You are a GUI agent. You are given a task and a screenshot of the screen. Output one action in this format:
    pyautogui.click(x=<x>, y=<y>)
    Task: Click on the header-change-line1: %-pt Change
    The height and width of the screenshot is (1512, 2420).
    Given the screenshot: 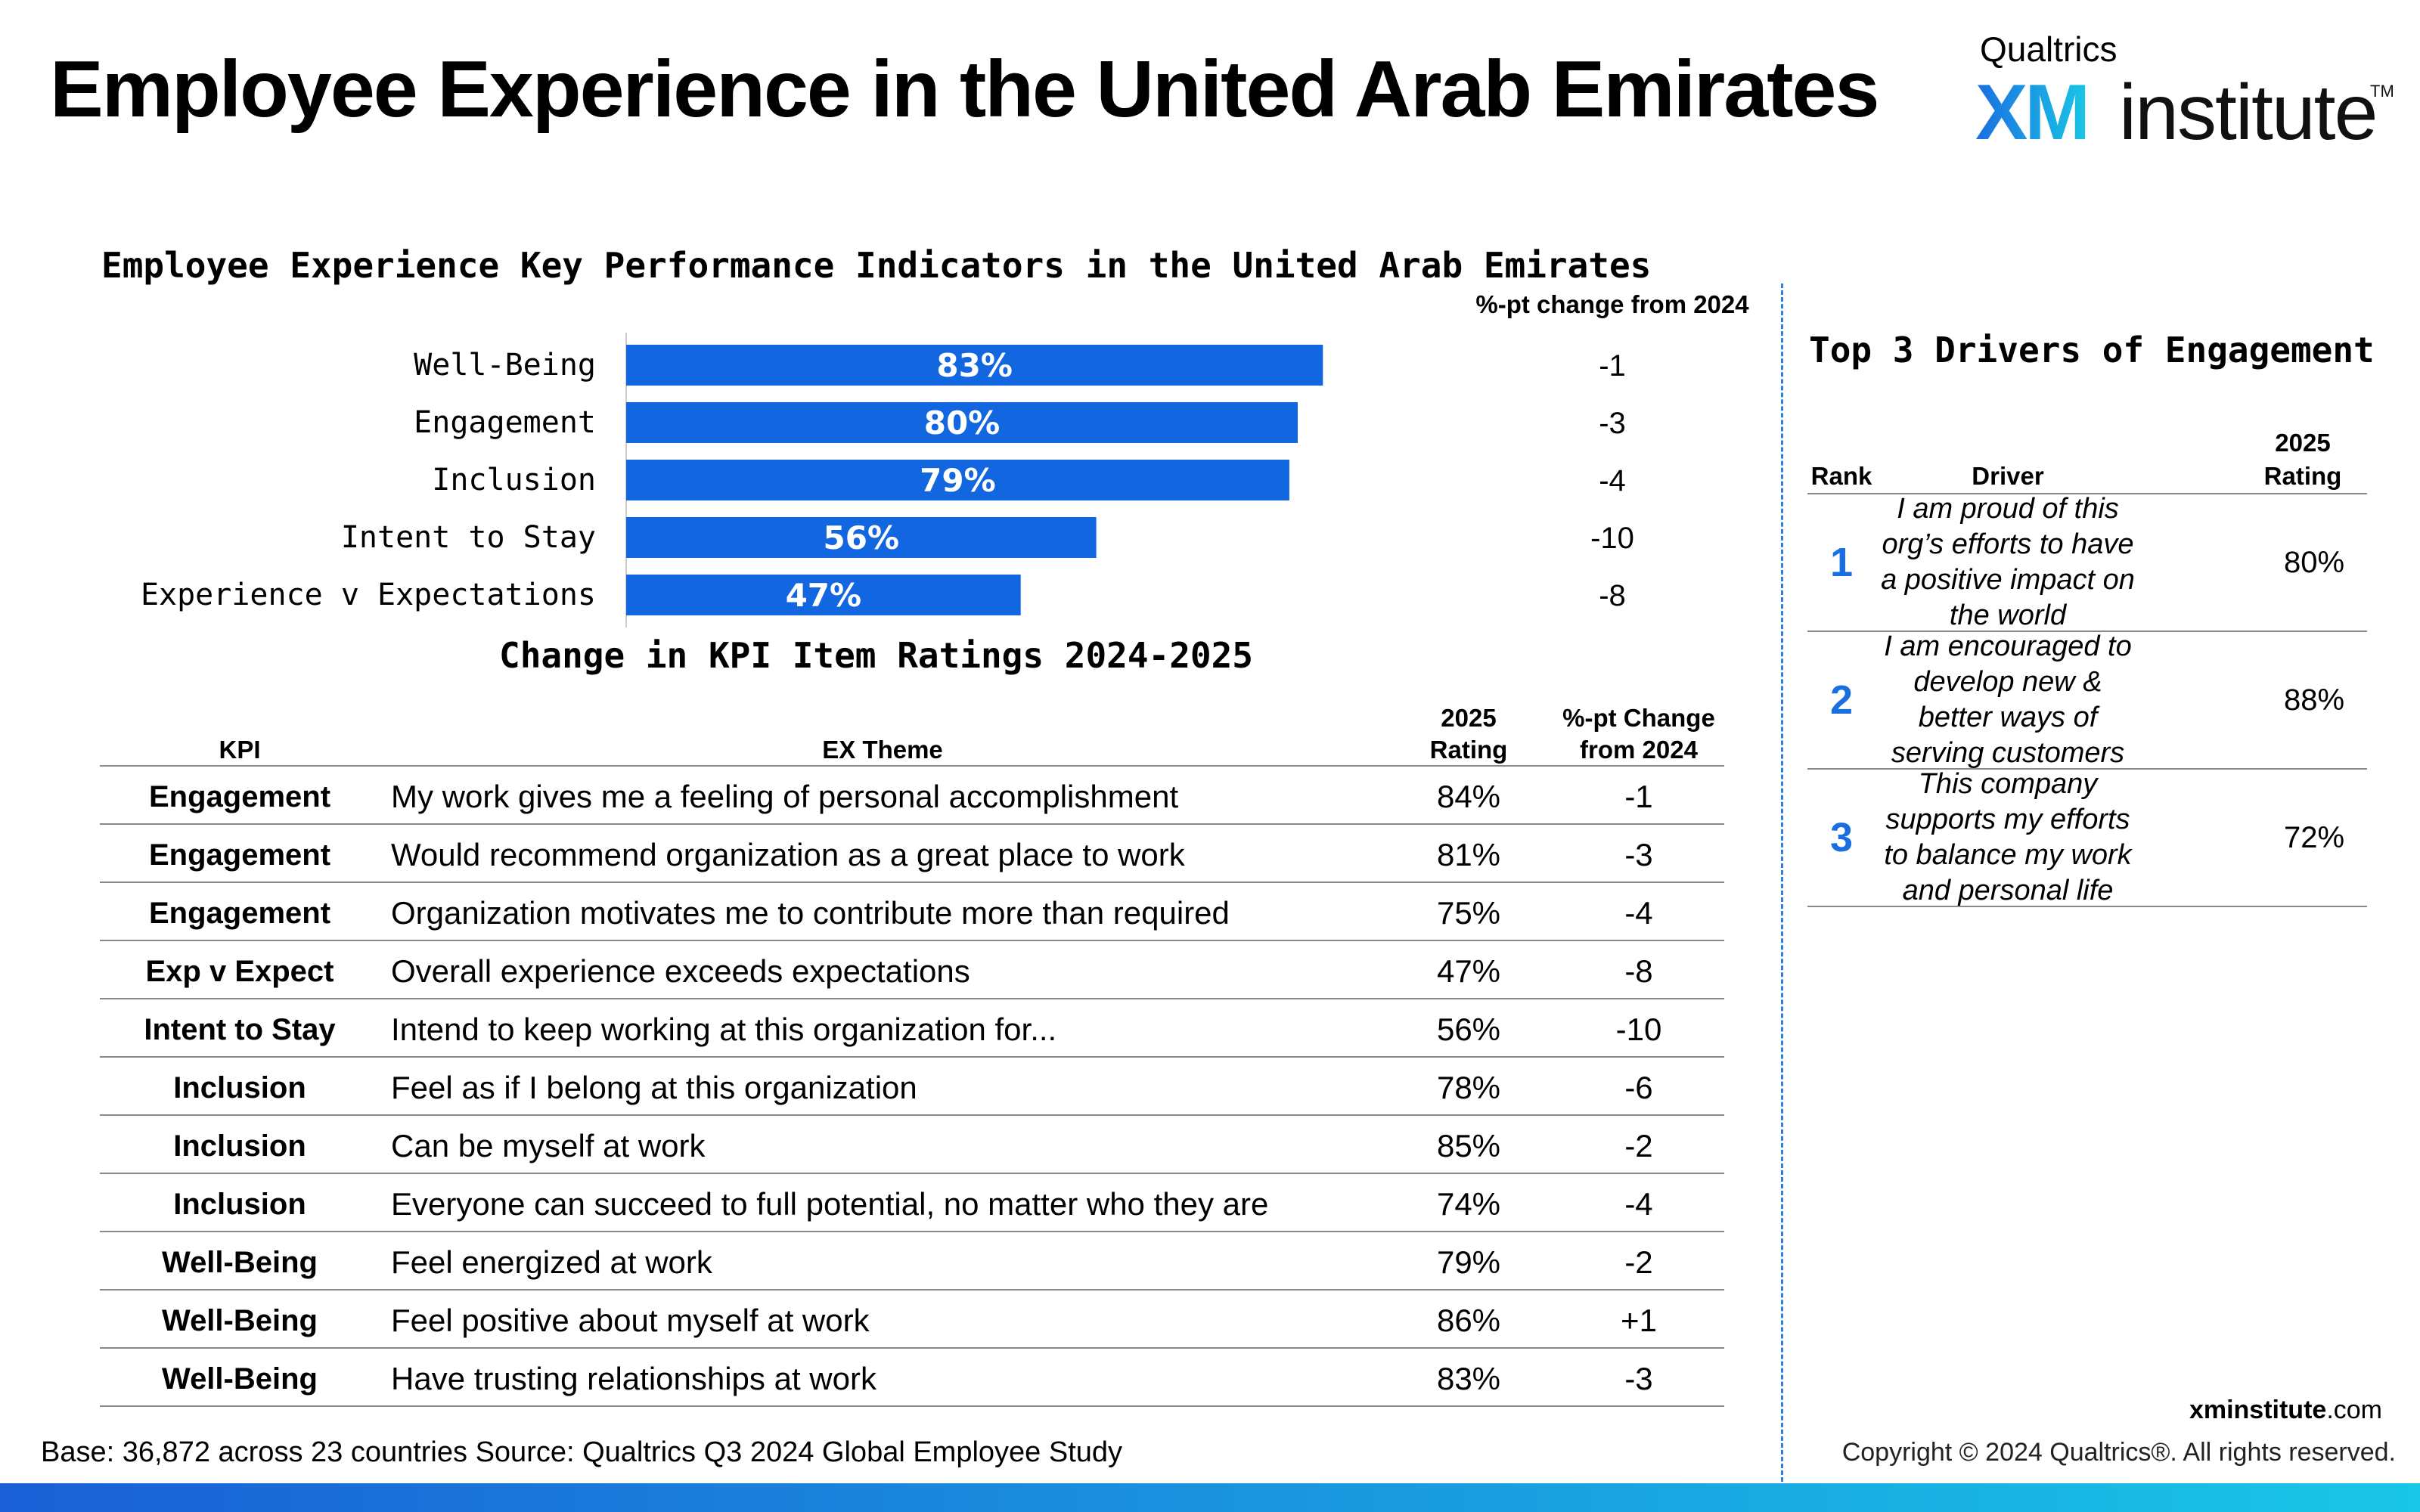 What is the action you would take?
    pyautogui.click(x=1638, y=718)
    